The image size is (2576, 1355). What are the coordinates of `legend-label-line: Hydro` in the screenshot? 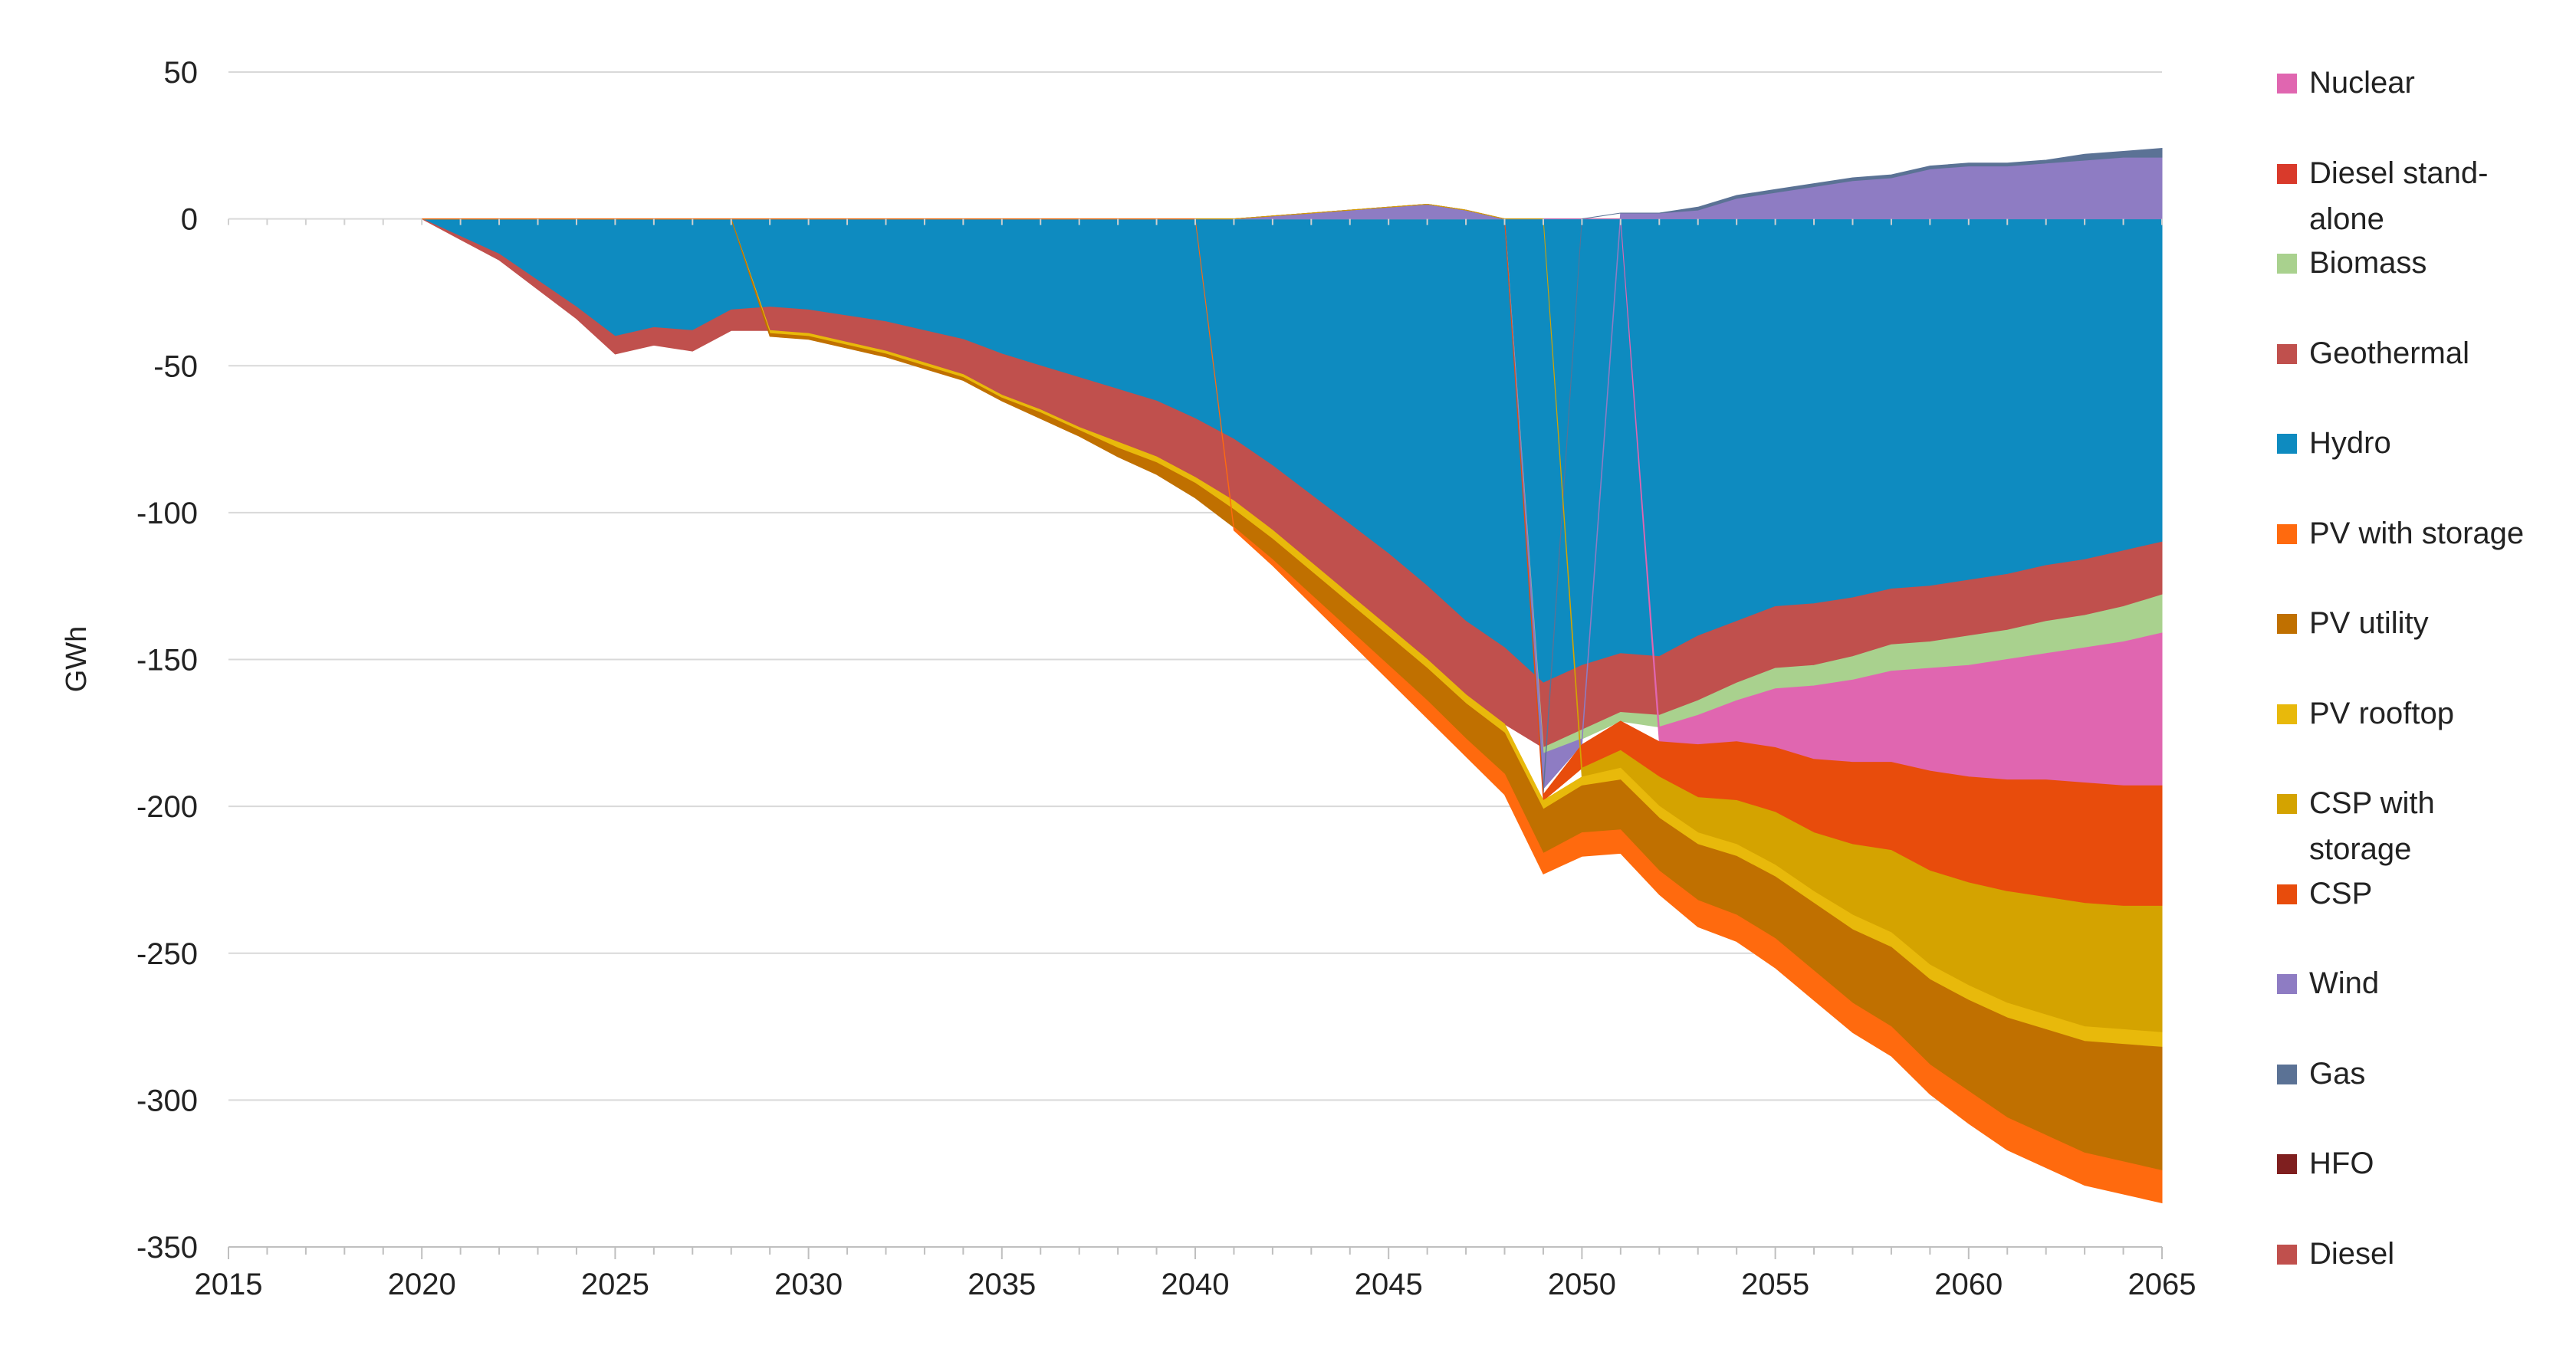 It's located at (2350, 443).